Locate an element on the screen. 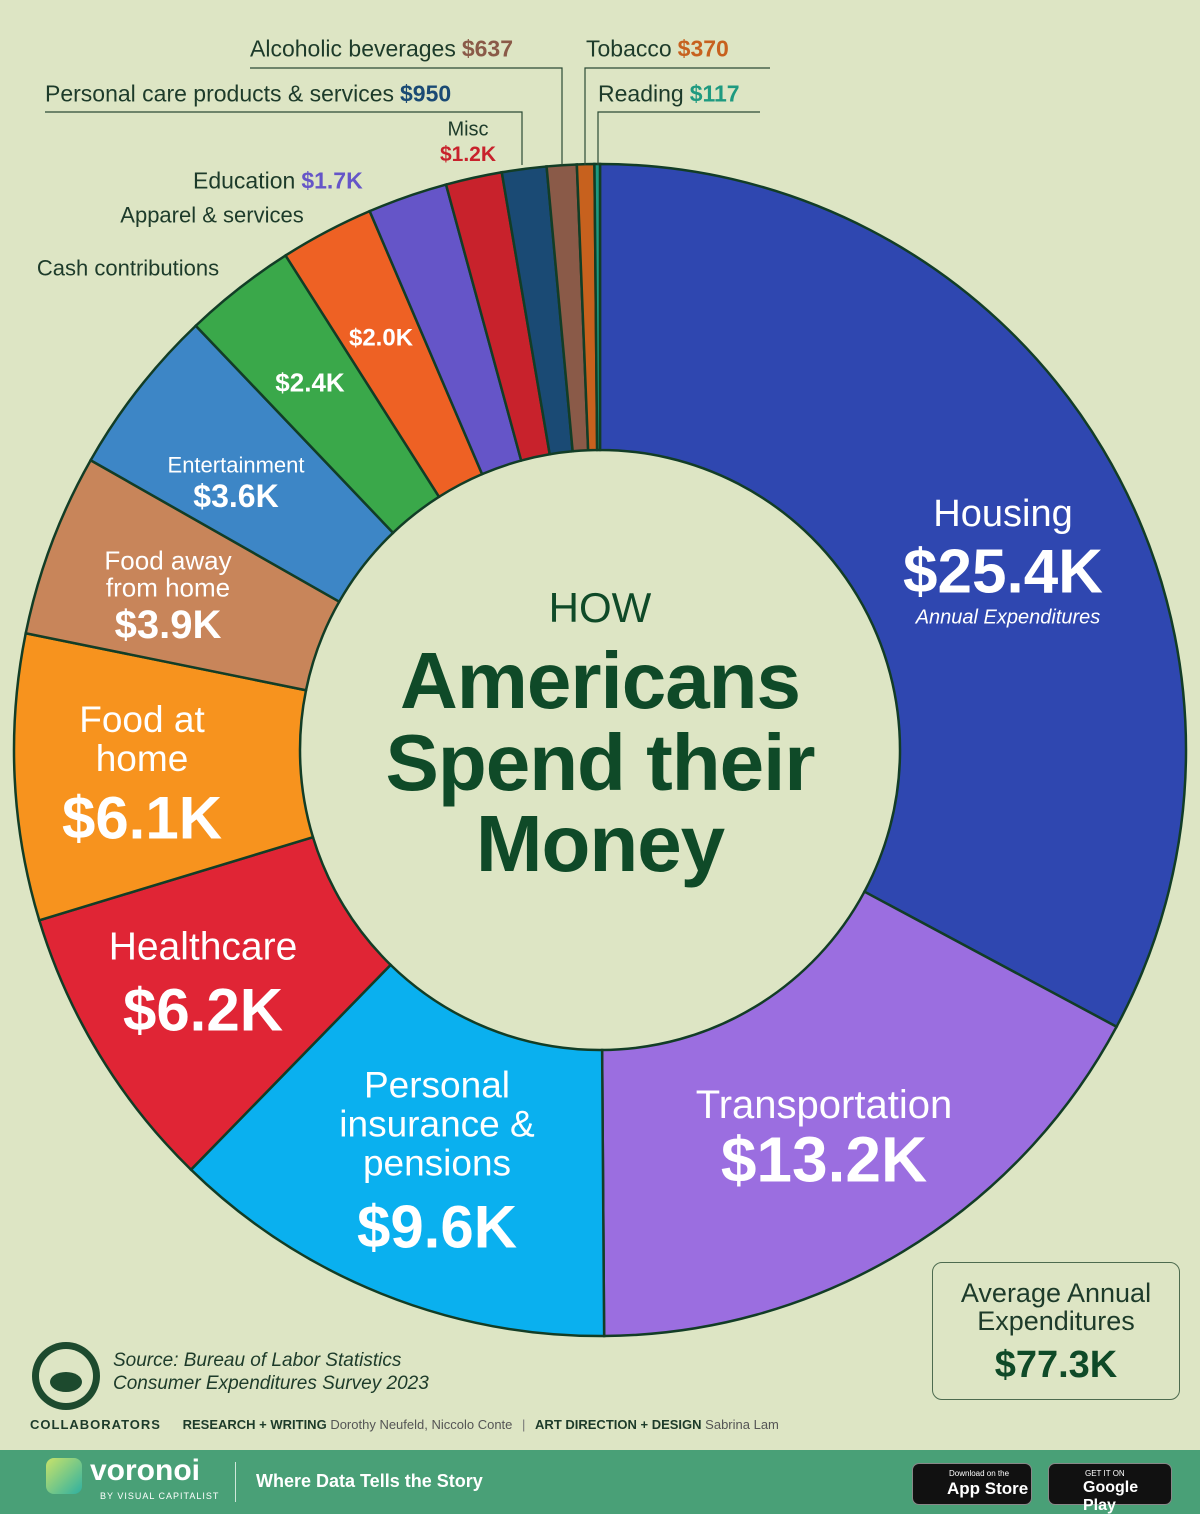  credit-names: Sabrina Lam is located at coordinates (742, 1424).